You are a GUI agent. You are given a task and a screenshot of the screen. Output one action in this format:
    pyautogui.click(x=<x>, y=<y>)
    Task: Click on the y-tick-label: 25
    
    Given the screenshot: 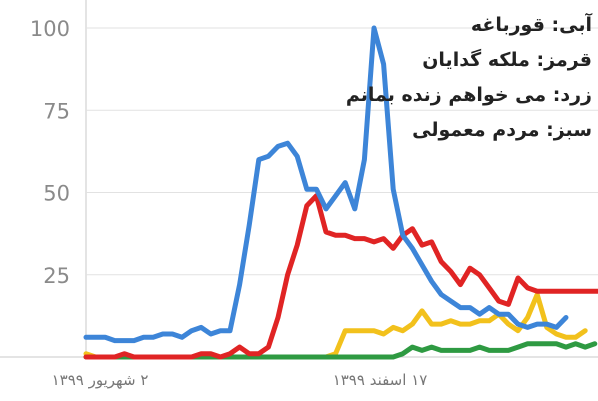 What is the action you would take?
    pyautogui.click(x=56, y=276)
    